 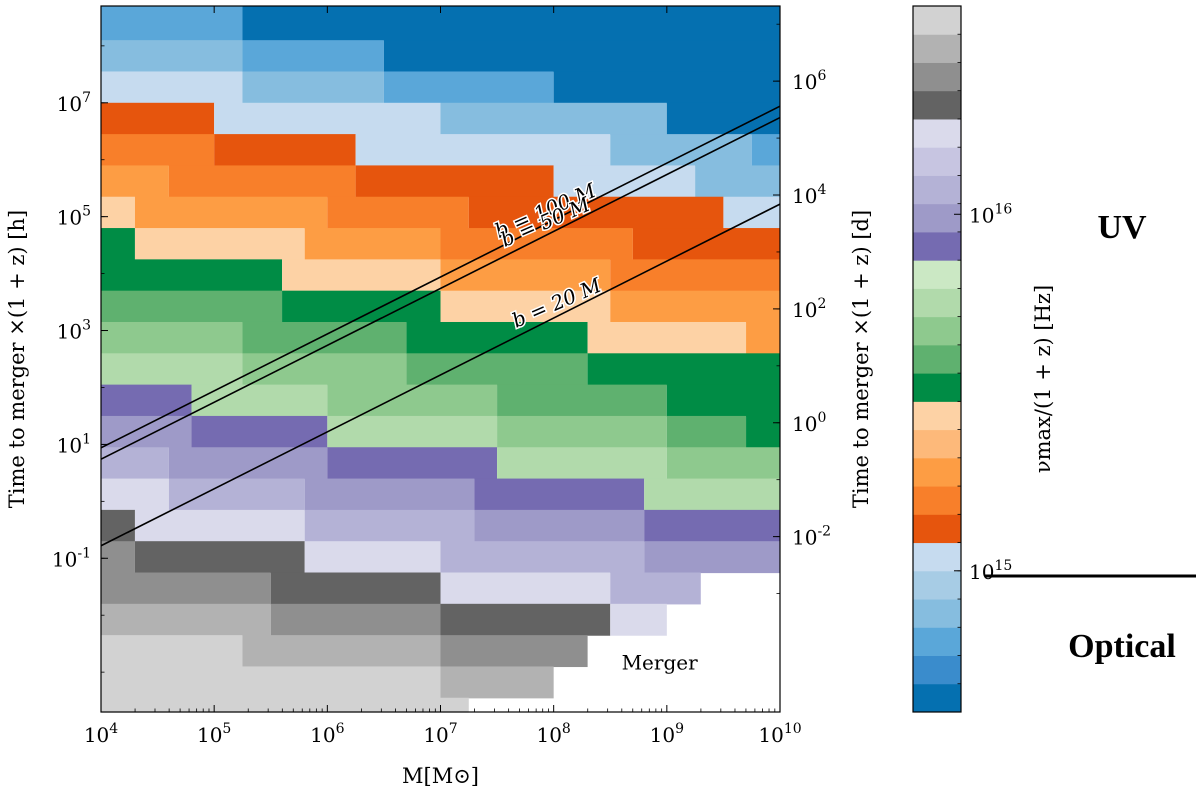 What do you see at coordinates (809, 81) in the screenshot?
I see `y-right-tick-label: 10⁶` at bounding box center [809, 81].